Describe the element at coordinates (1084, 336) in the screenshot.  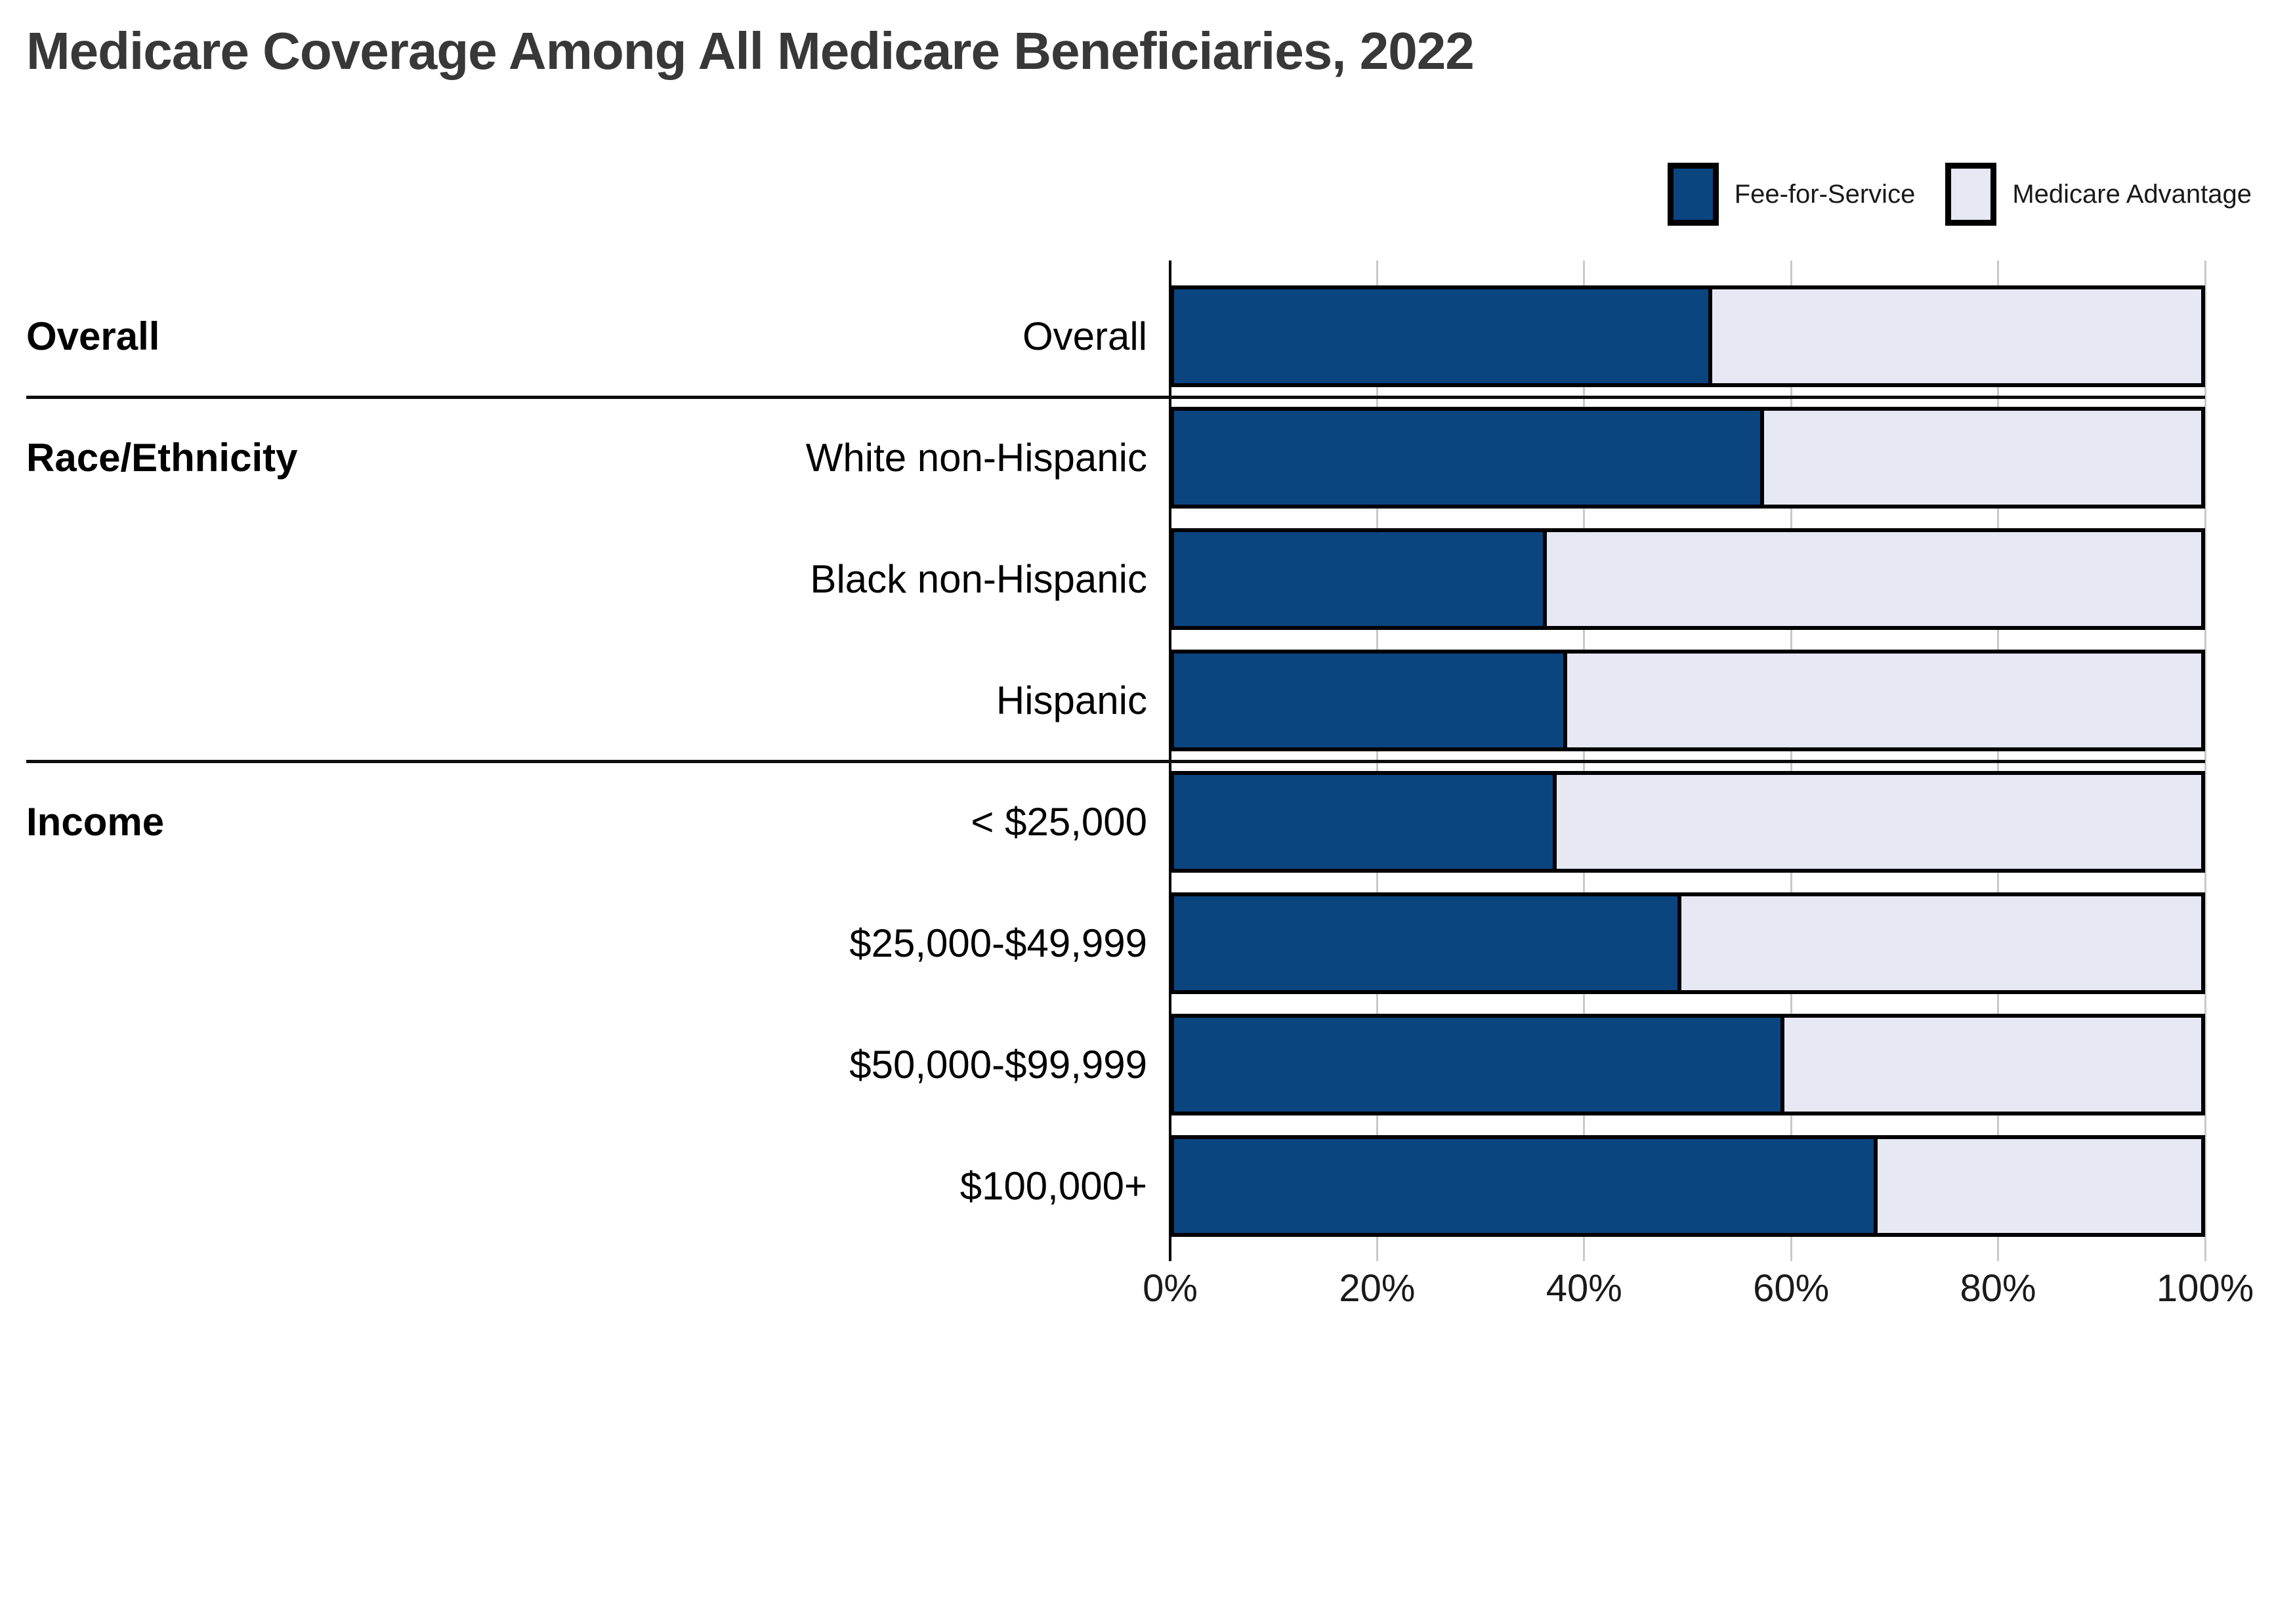
I see `row-label: Overall` at that location.